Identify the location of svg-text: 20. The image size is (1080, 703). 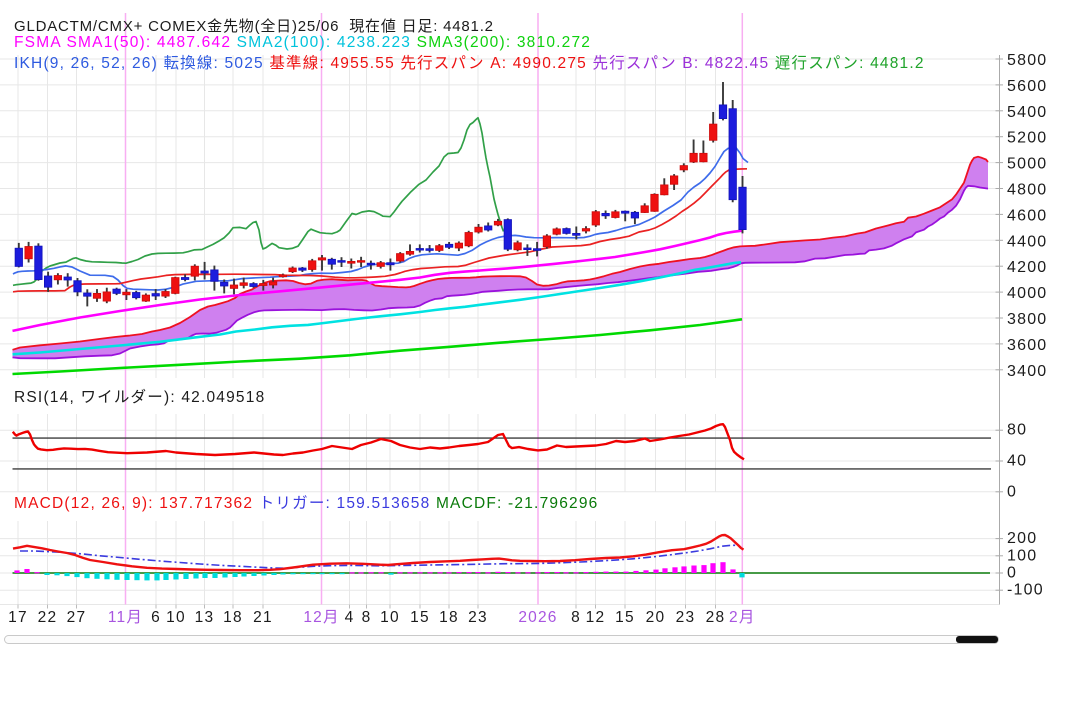
(656, 617).